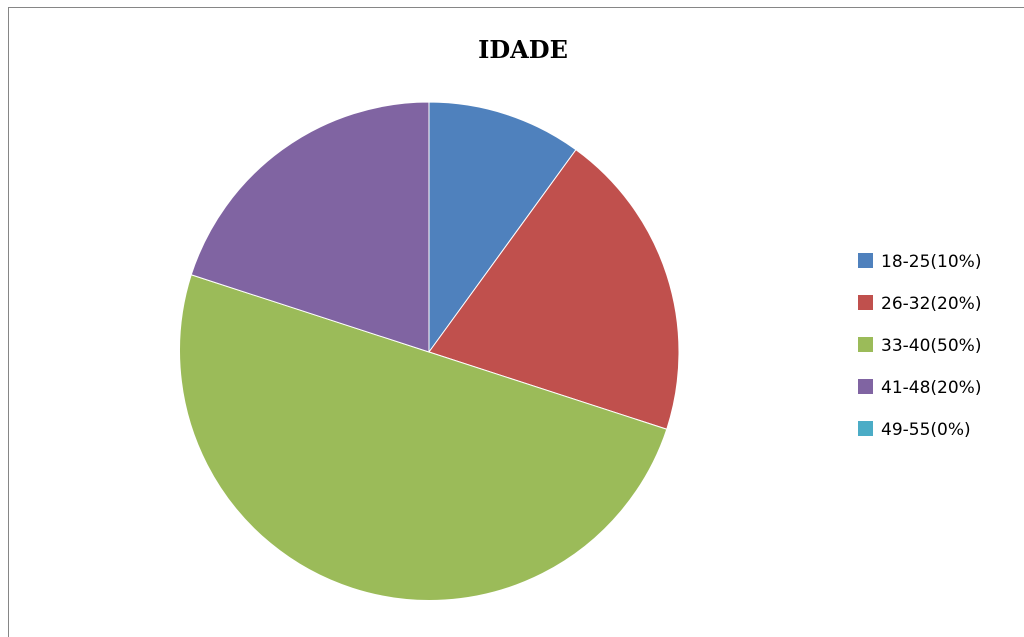  I want to click on legend-label-18-25: 18-25(10%), so click(931, 262).